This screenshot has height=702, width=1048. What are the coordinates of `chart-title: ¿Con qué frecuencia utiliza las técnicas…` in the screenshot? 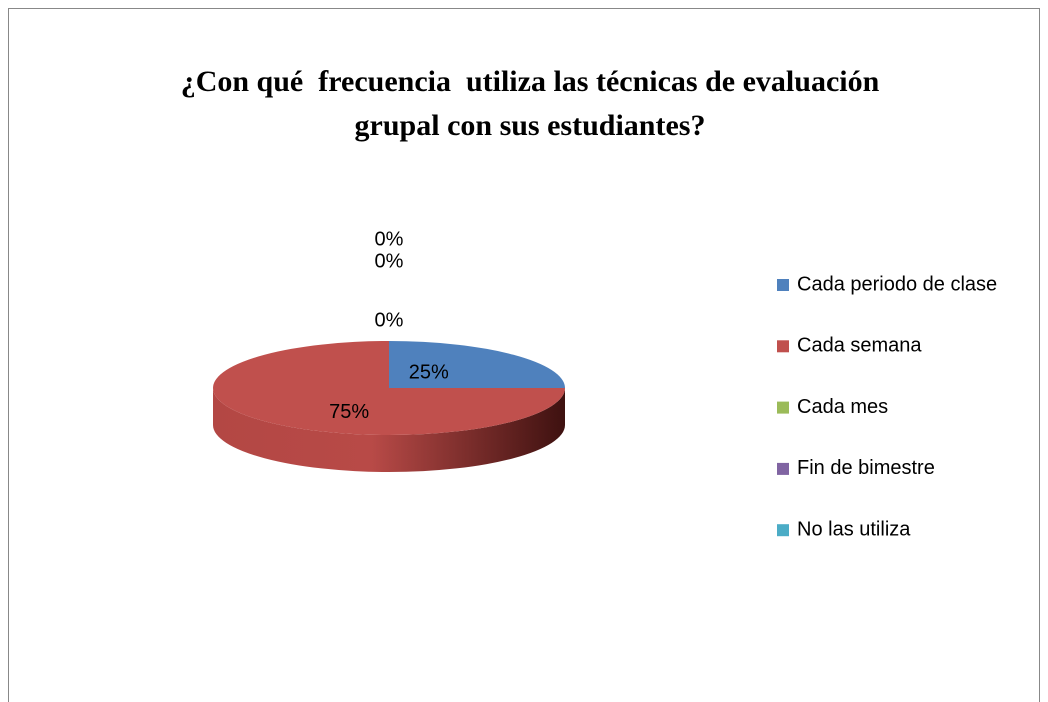 It's located at (533, 103).